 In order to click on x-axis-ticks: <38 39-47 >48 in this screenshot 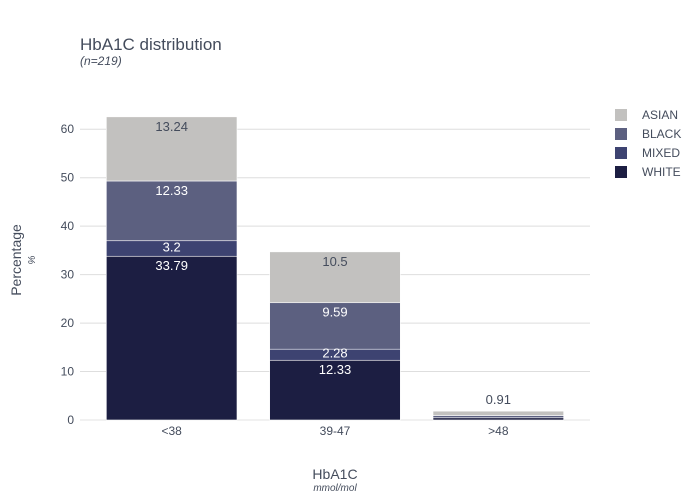, I will do `click(334, 431)`.